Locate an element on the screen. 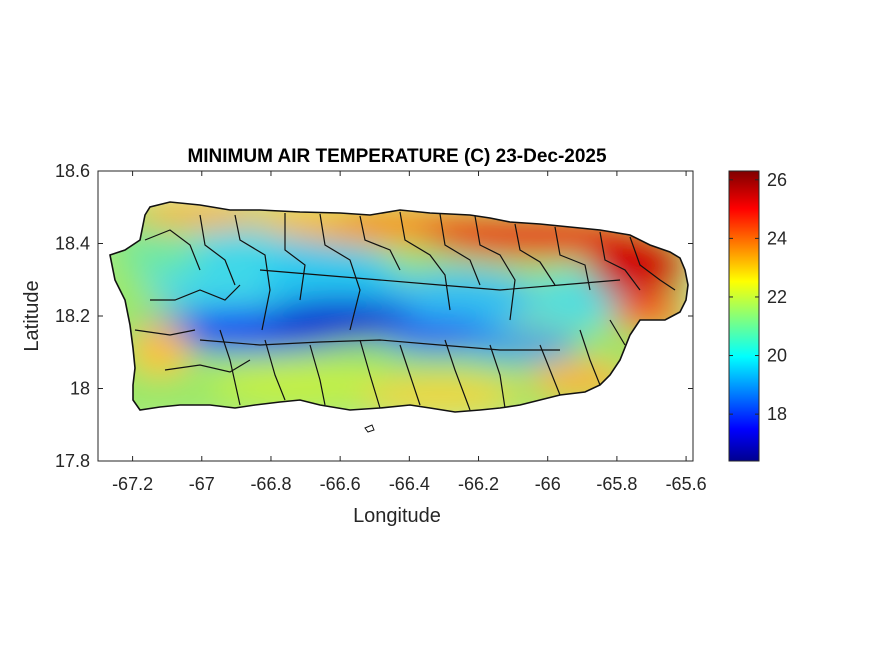  x-tick-label: -67 is located at coordinates (202, 484).